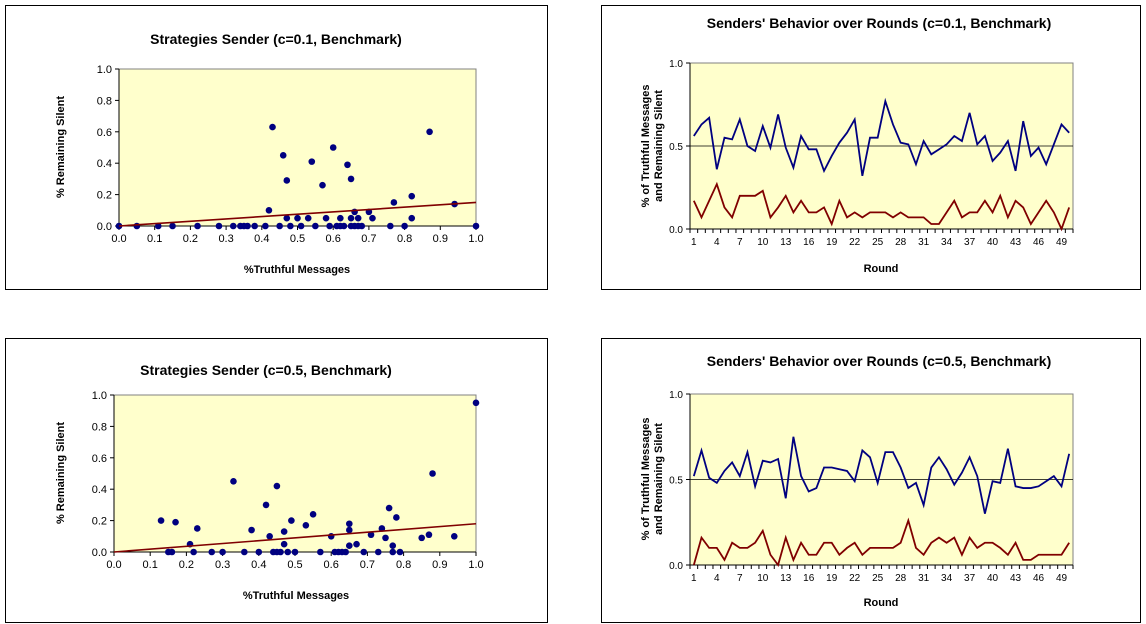 This screenshot has width=1146, height=624. What do you see at coordinates (113, 565) in the screenshot?
I see `x-tick-label: 0.0` at bounding box center [113, 565].